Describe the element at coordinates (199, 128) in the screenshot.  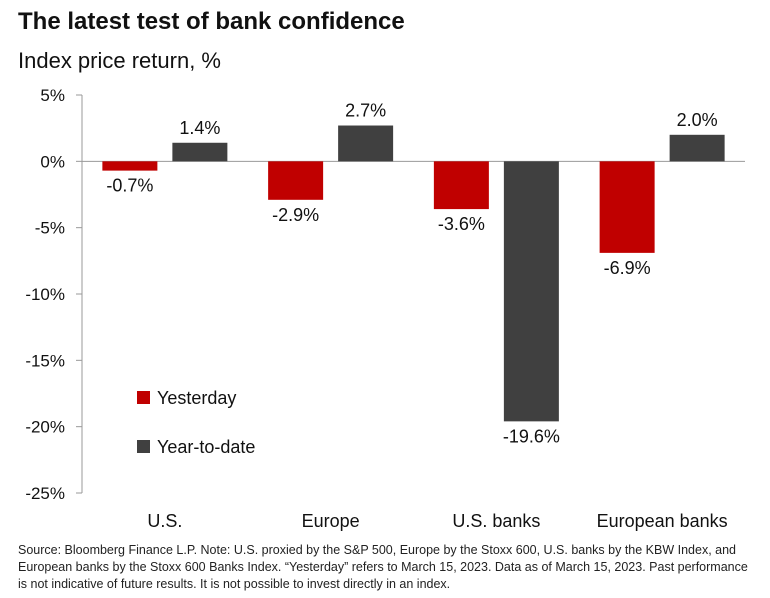
I see `data-label: 1.4%` at that location.